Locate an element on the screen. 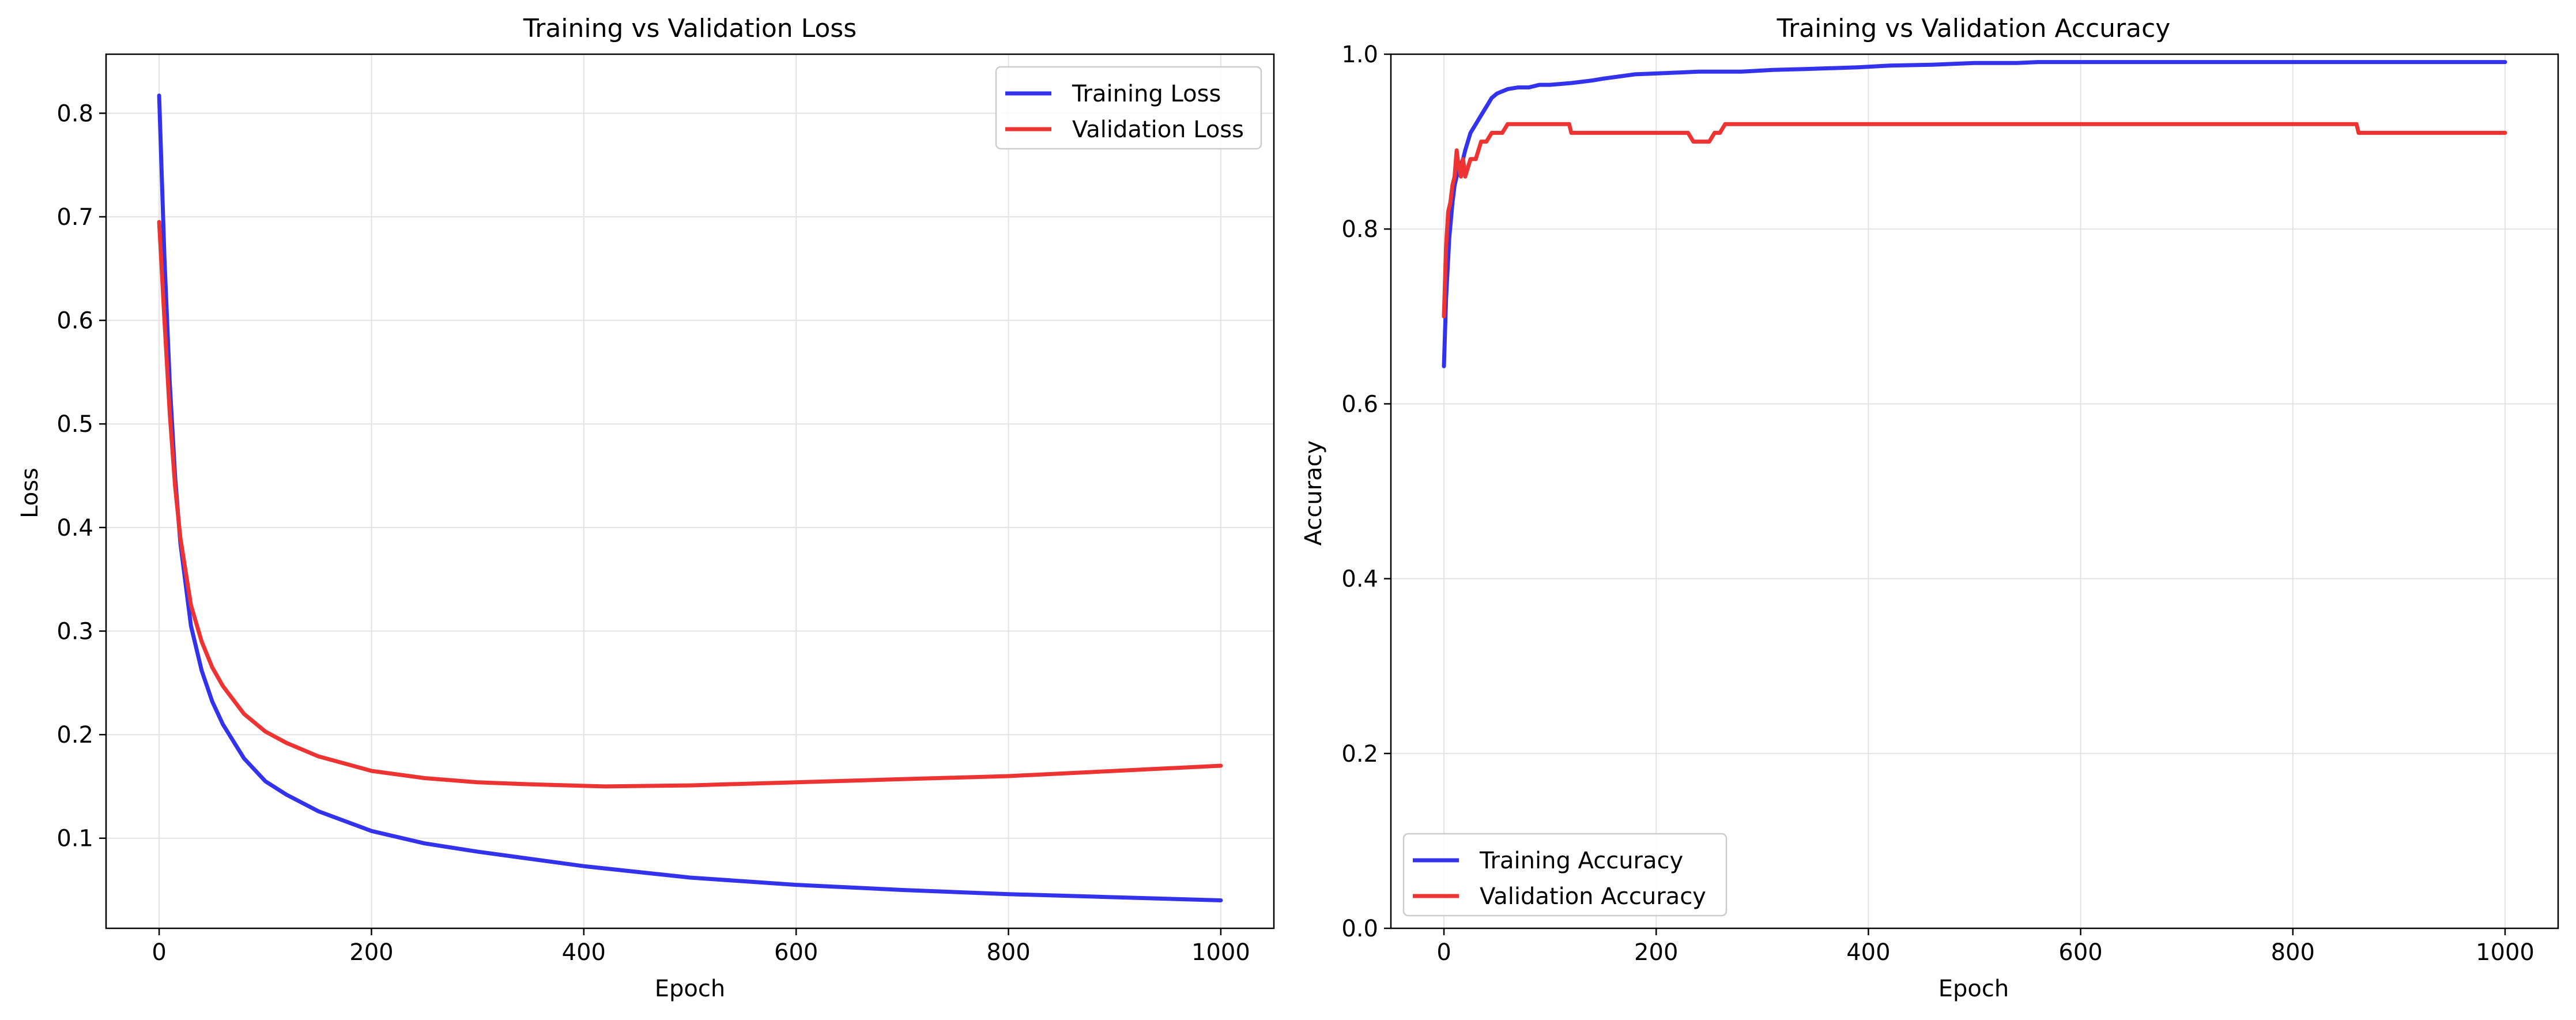 Image resolution: width=2576 pixels, height=1020 pixels. accuracy-x-tick-label: 400 is located at coordinates (1868, 952).